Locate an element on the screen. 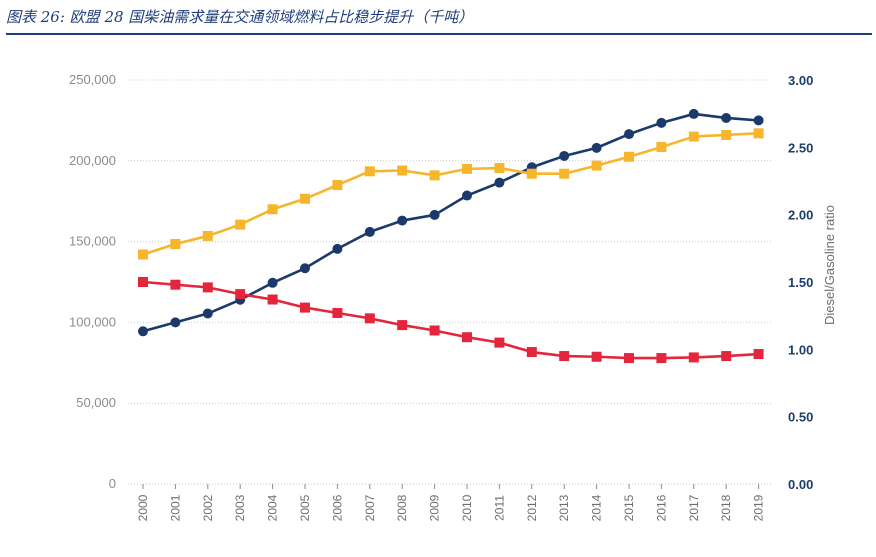 The width and height of the screenshot is (876, 557). caption-divider is located at coordinates (439, 34).